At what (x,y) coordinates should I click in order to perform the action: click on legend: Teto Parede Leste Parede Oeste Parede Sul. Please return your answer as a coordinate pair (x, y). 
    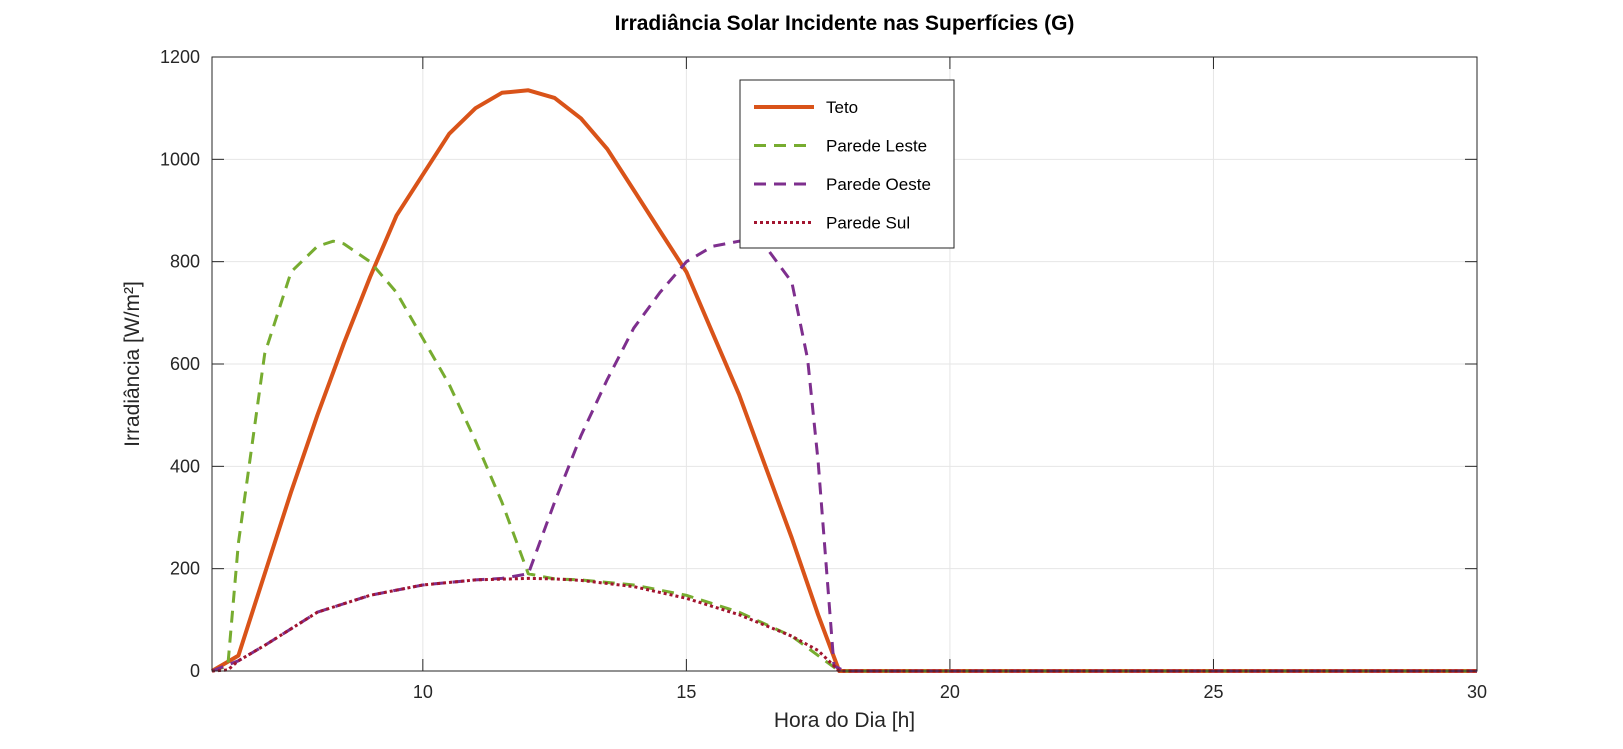
    Looking at the image, I should click on (847, 164).